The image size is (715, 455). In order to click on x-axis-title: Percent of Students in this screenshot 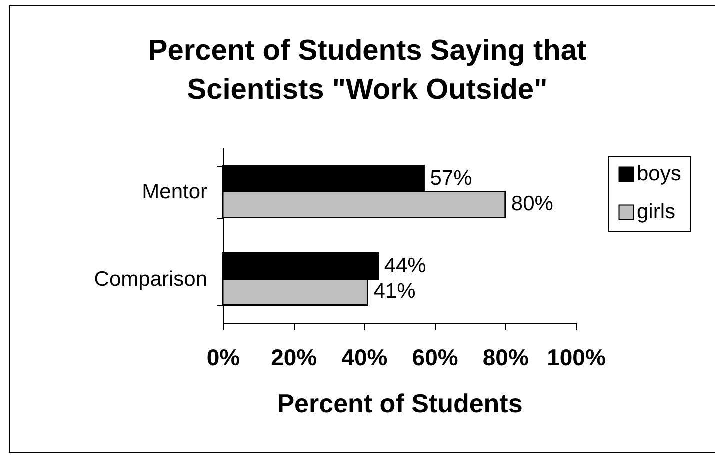, I will do `click(400, 403)`.